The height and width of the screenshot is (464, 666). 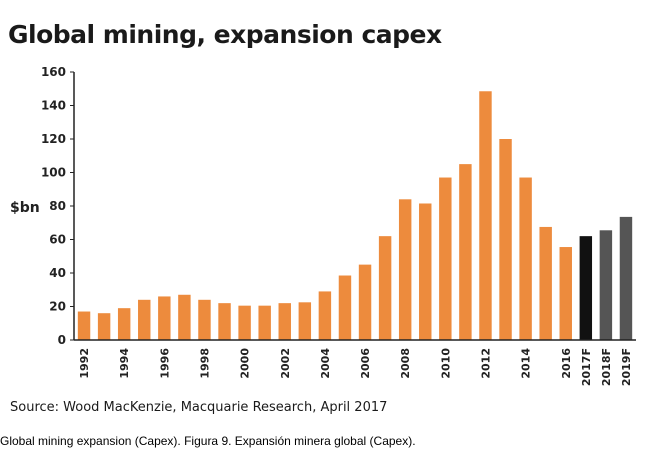 What do you see at coordinates (385, 288) in the screenshot?
I see `bar-2007` at bounding box center [385, 288].